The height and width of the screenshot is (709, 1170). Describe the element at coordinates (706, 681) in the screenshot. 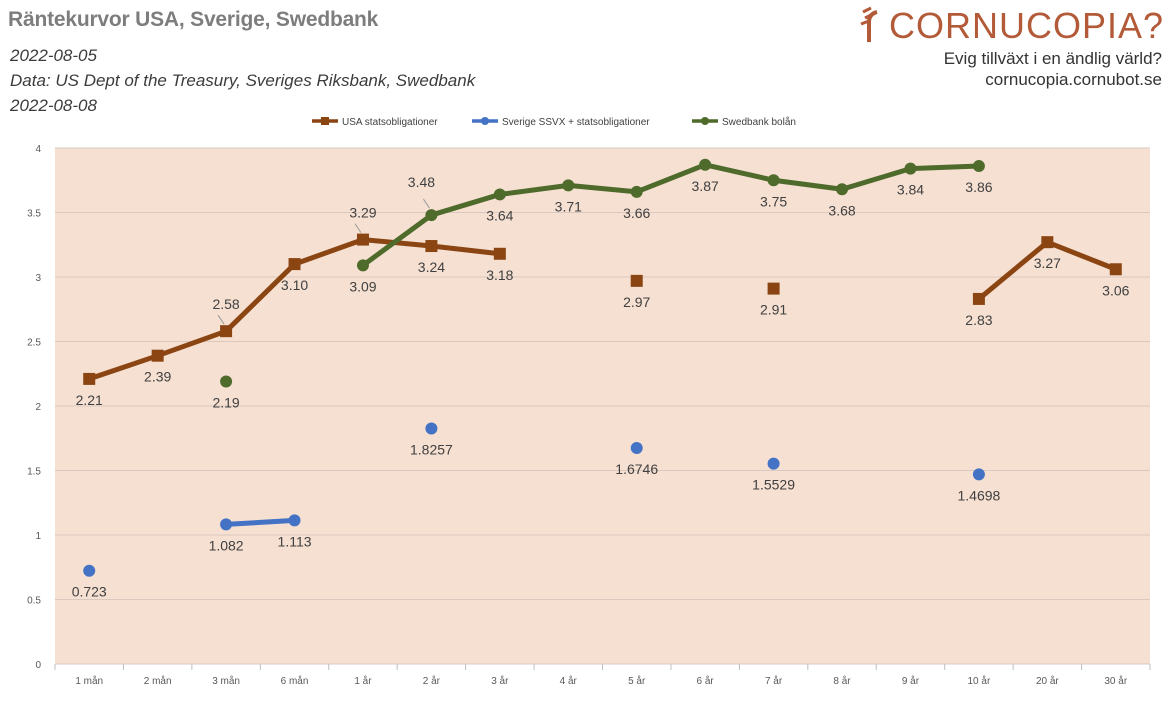

I see `x-tick-label: 6 år` at that location.